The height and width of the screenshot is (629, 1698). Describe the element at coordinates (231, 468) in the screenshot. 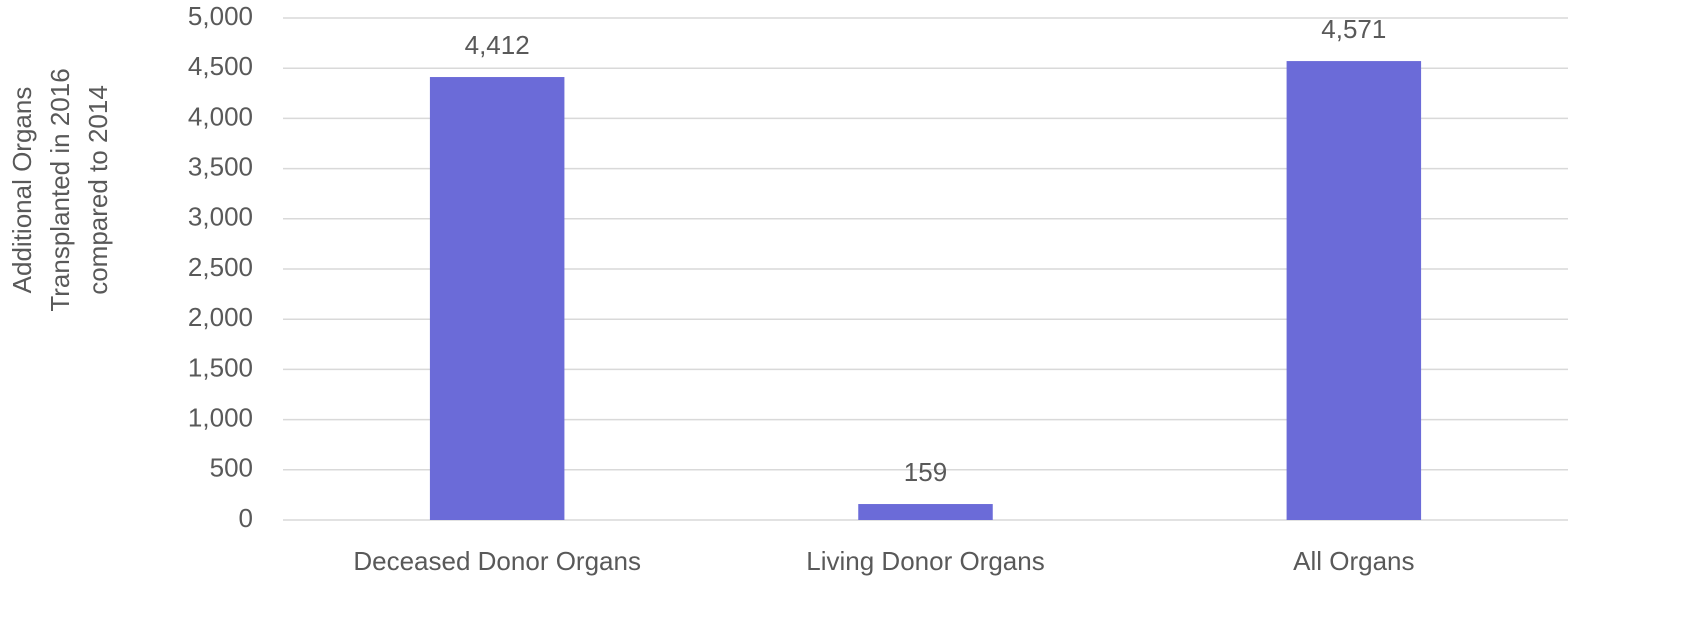

I see `y-tick-label: 500` at that location.